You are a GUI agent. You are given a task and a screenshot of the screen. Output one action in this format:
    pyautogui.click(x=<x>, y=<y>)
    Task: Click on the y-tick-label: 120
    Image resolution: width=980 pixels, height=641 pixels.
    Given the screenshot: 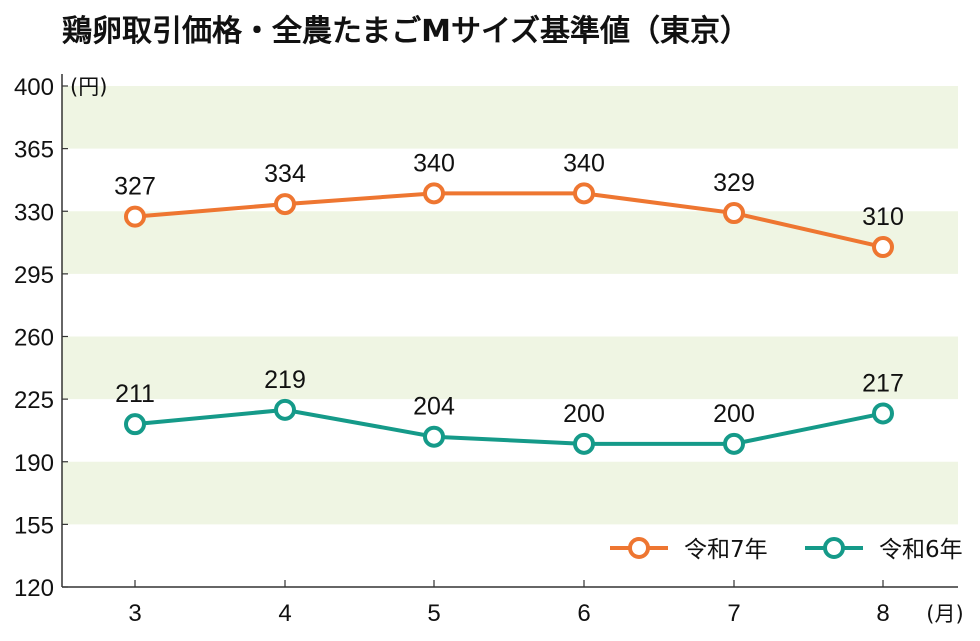 What is the action you would take?
    pyautogui.click(x=34, y=588)
    